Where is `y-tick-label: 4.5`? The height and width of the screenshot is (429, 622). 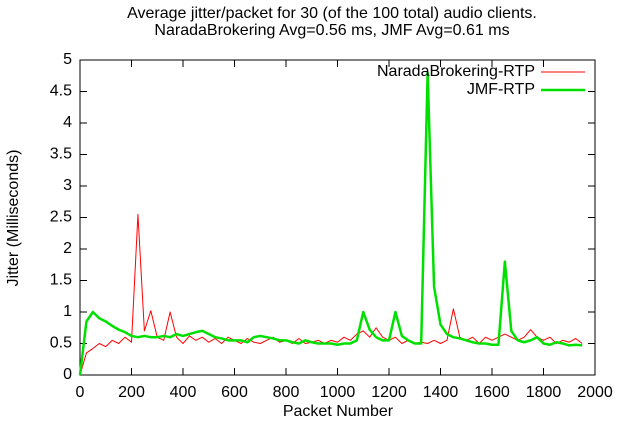
y-tick-label: 4.5 is located at coordinates (61, 91).